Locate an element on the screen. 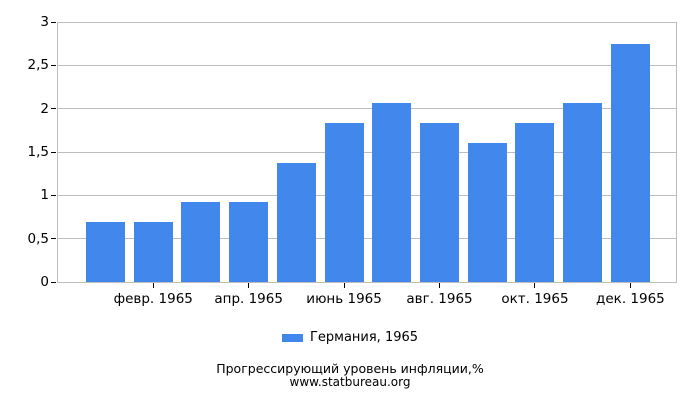 The height and width of the screenshot is (400, 700). x-tick-label: июнь 1965 is located at coordinates (344, 299).